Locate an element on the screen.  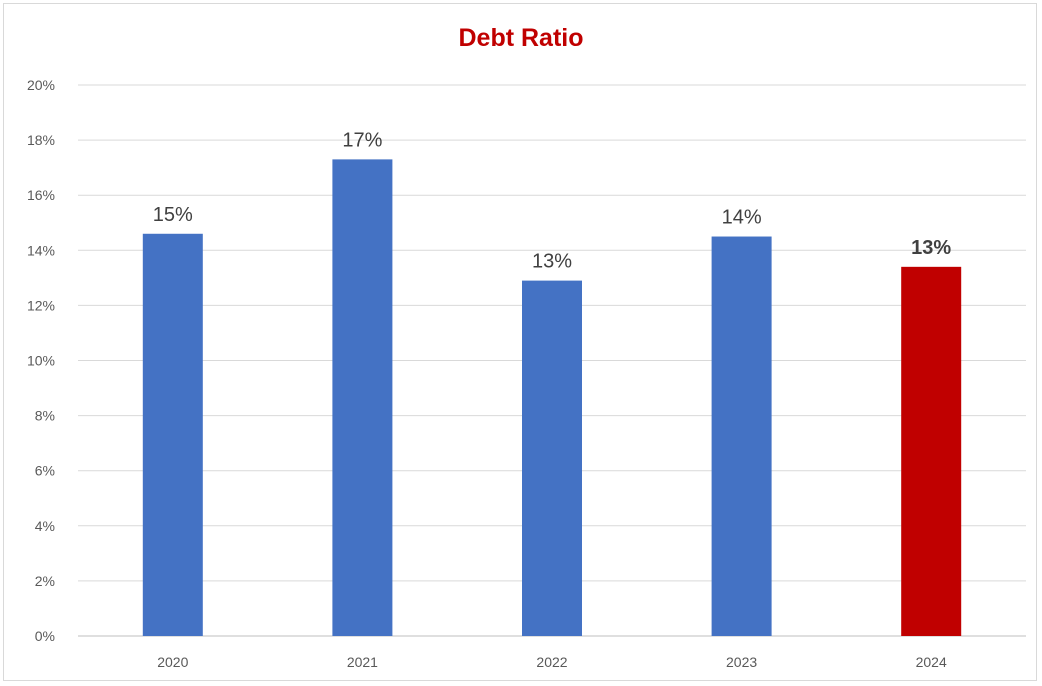
y-tick-label: 14% is located at coordinates (41, 250).